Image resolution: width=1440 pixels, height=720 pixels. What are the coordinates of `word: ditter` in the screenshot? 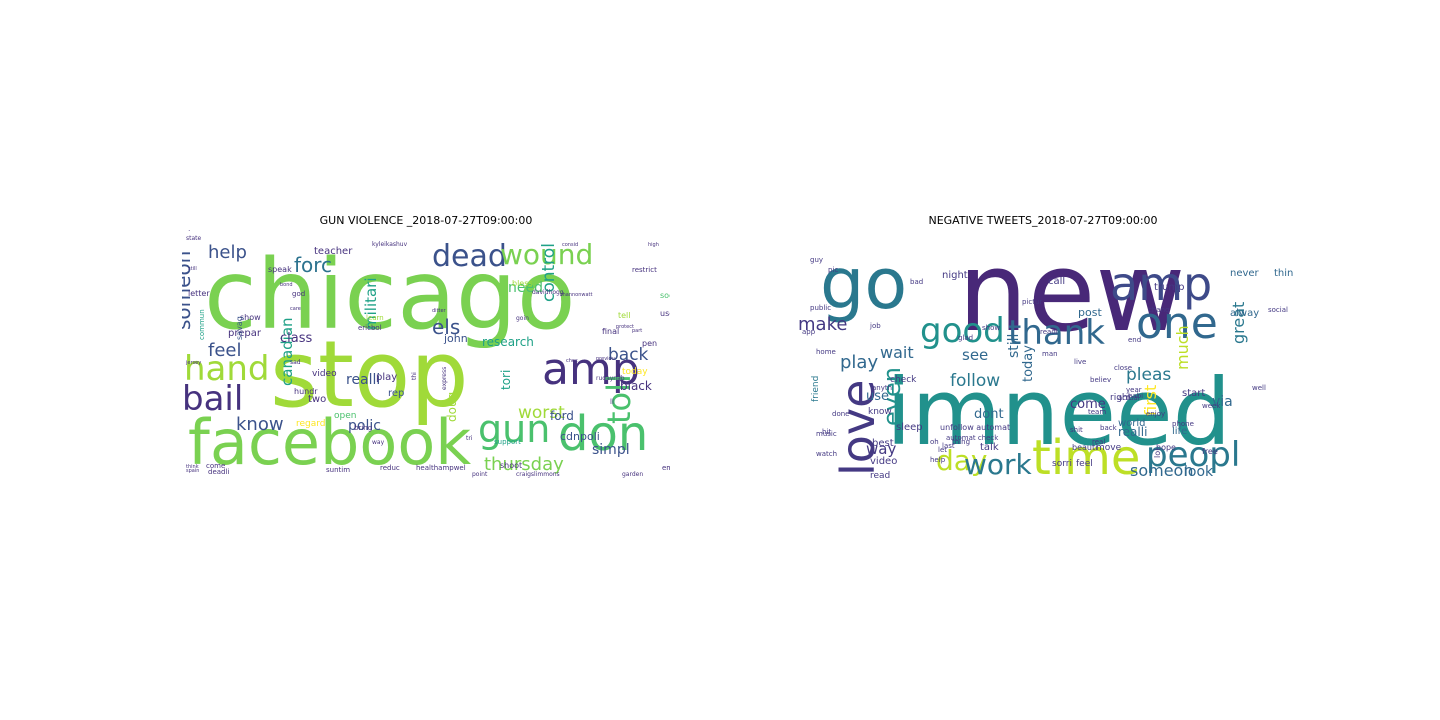 It's located at (439, 311).